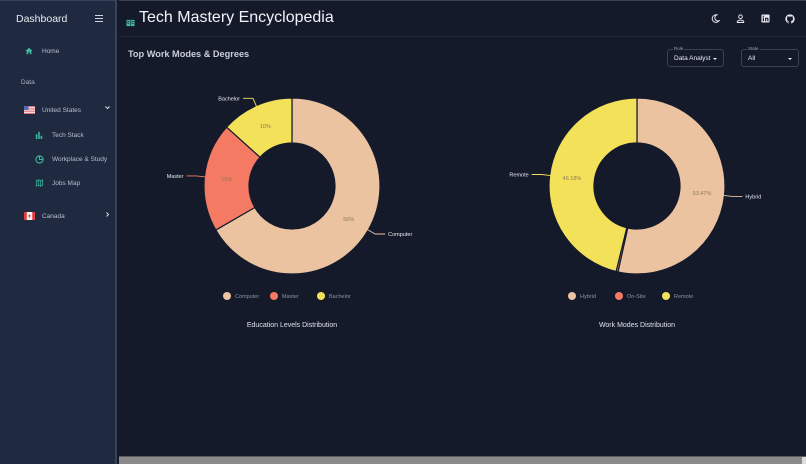 This screenshot has width=806, height=464. Describe the element at coordinates (175, 177) in the screenshot. I see `slice-category-label: Master` at that location.